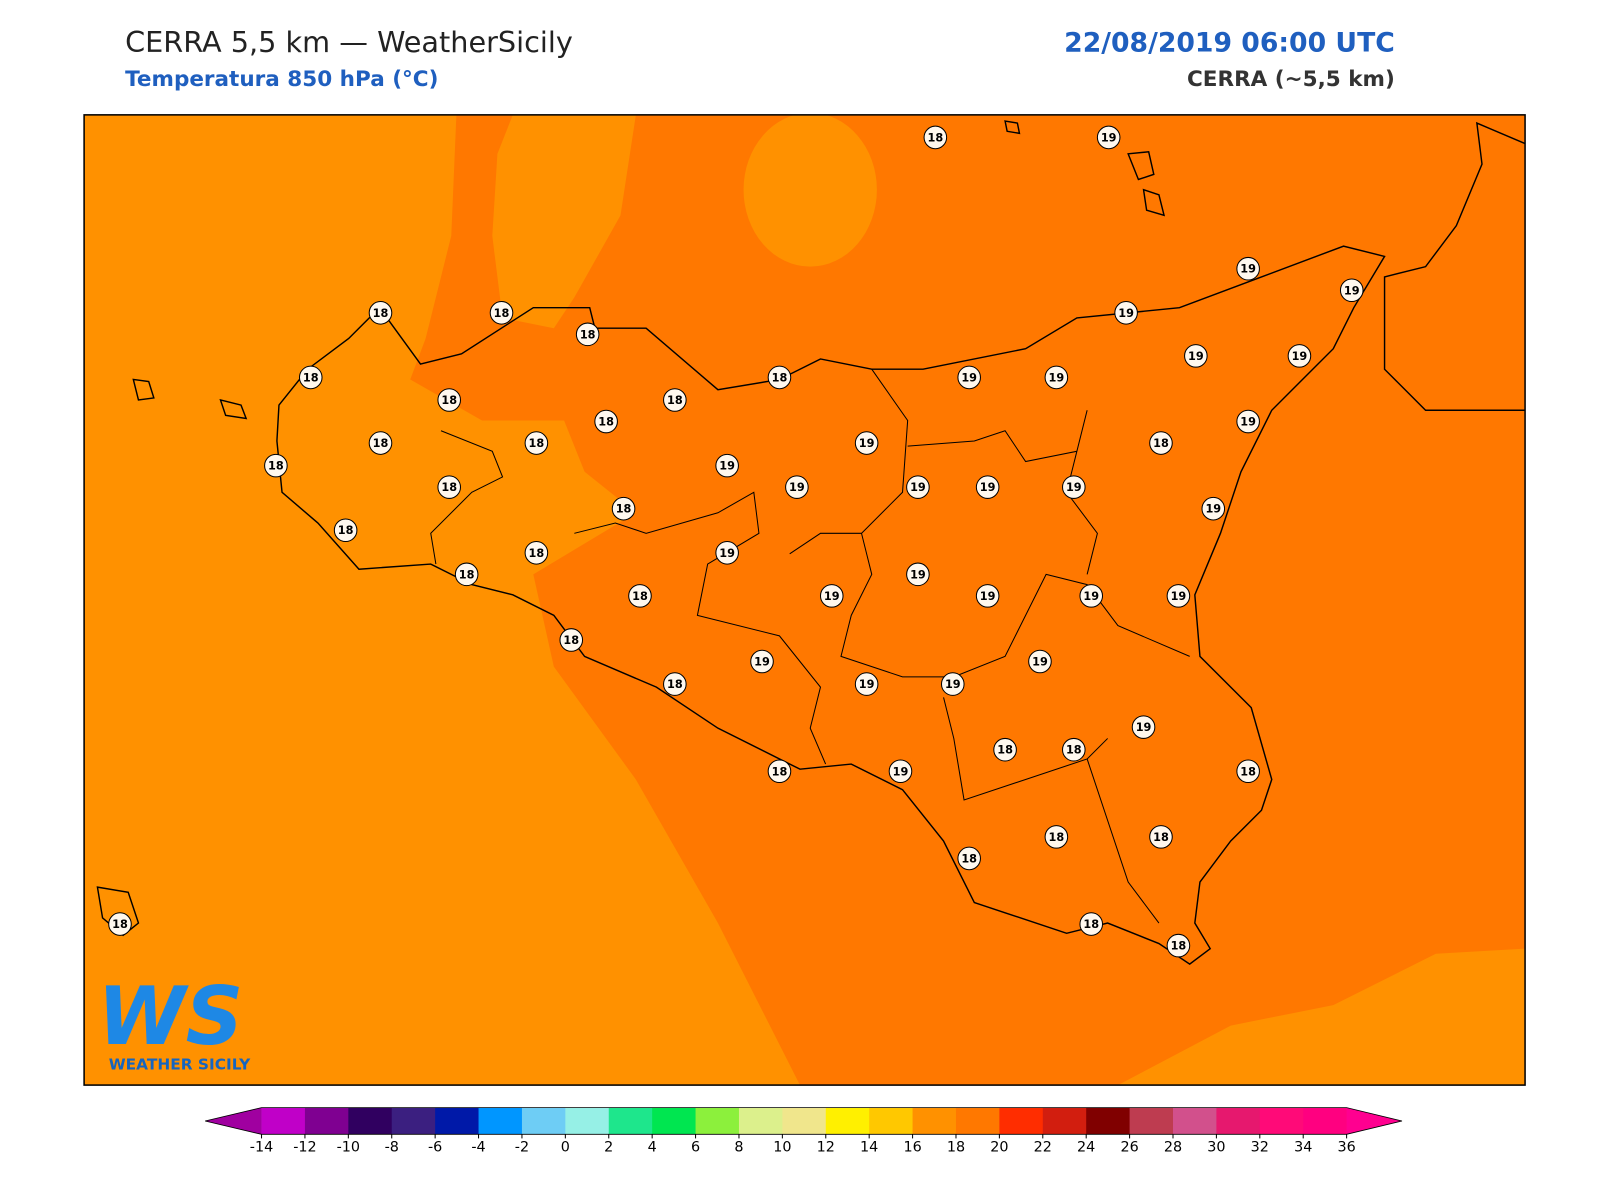 Image resolution: width=1600 pixels, height=1200 pixels. I want to click on date: 22/08/2019 06:00 UTC, so click(1229, 43).